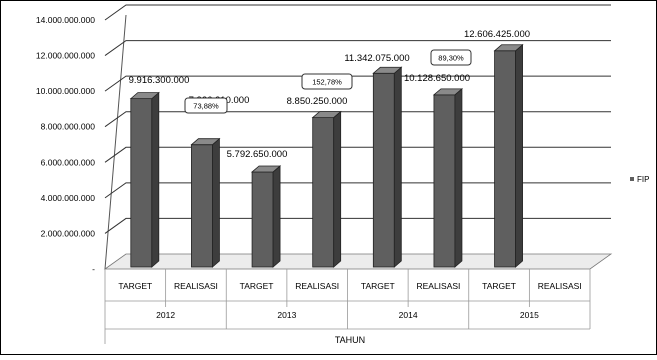 The height and width of the screenshot is (360, 657). What do you see at coordinates (68, 162) in the screenshot?
I see `y-tick-label: 6.000.000.000` at bounding box center [68, 162].